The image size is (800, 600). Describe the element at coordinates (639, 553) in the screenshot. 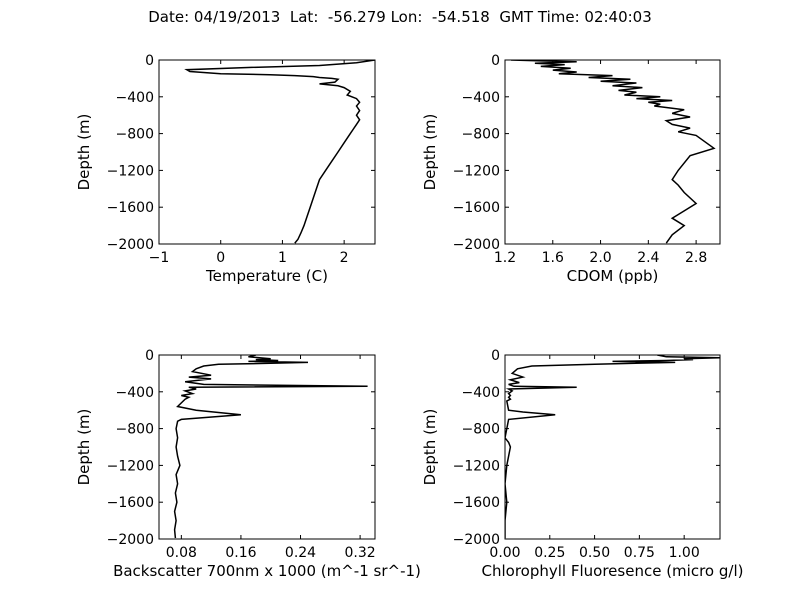

I see `chlorophyll-xtick-label: 0.75` at that location.